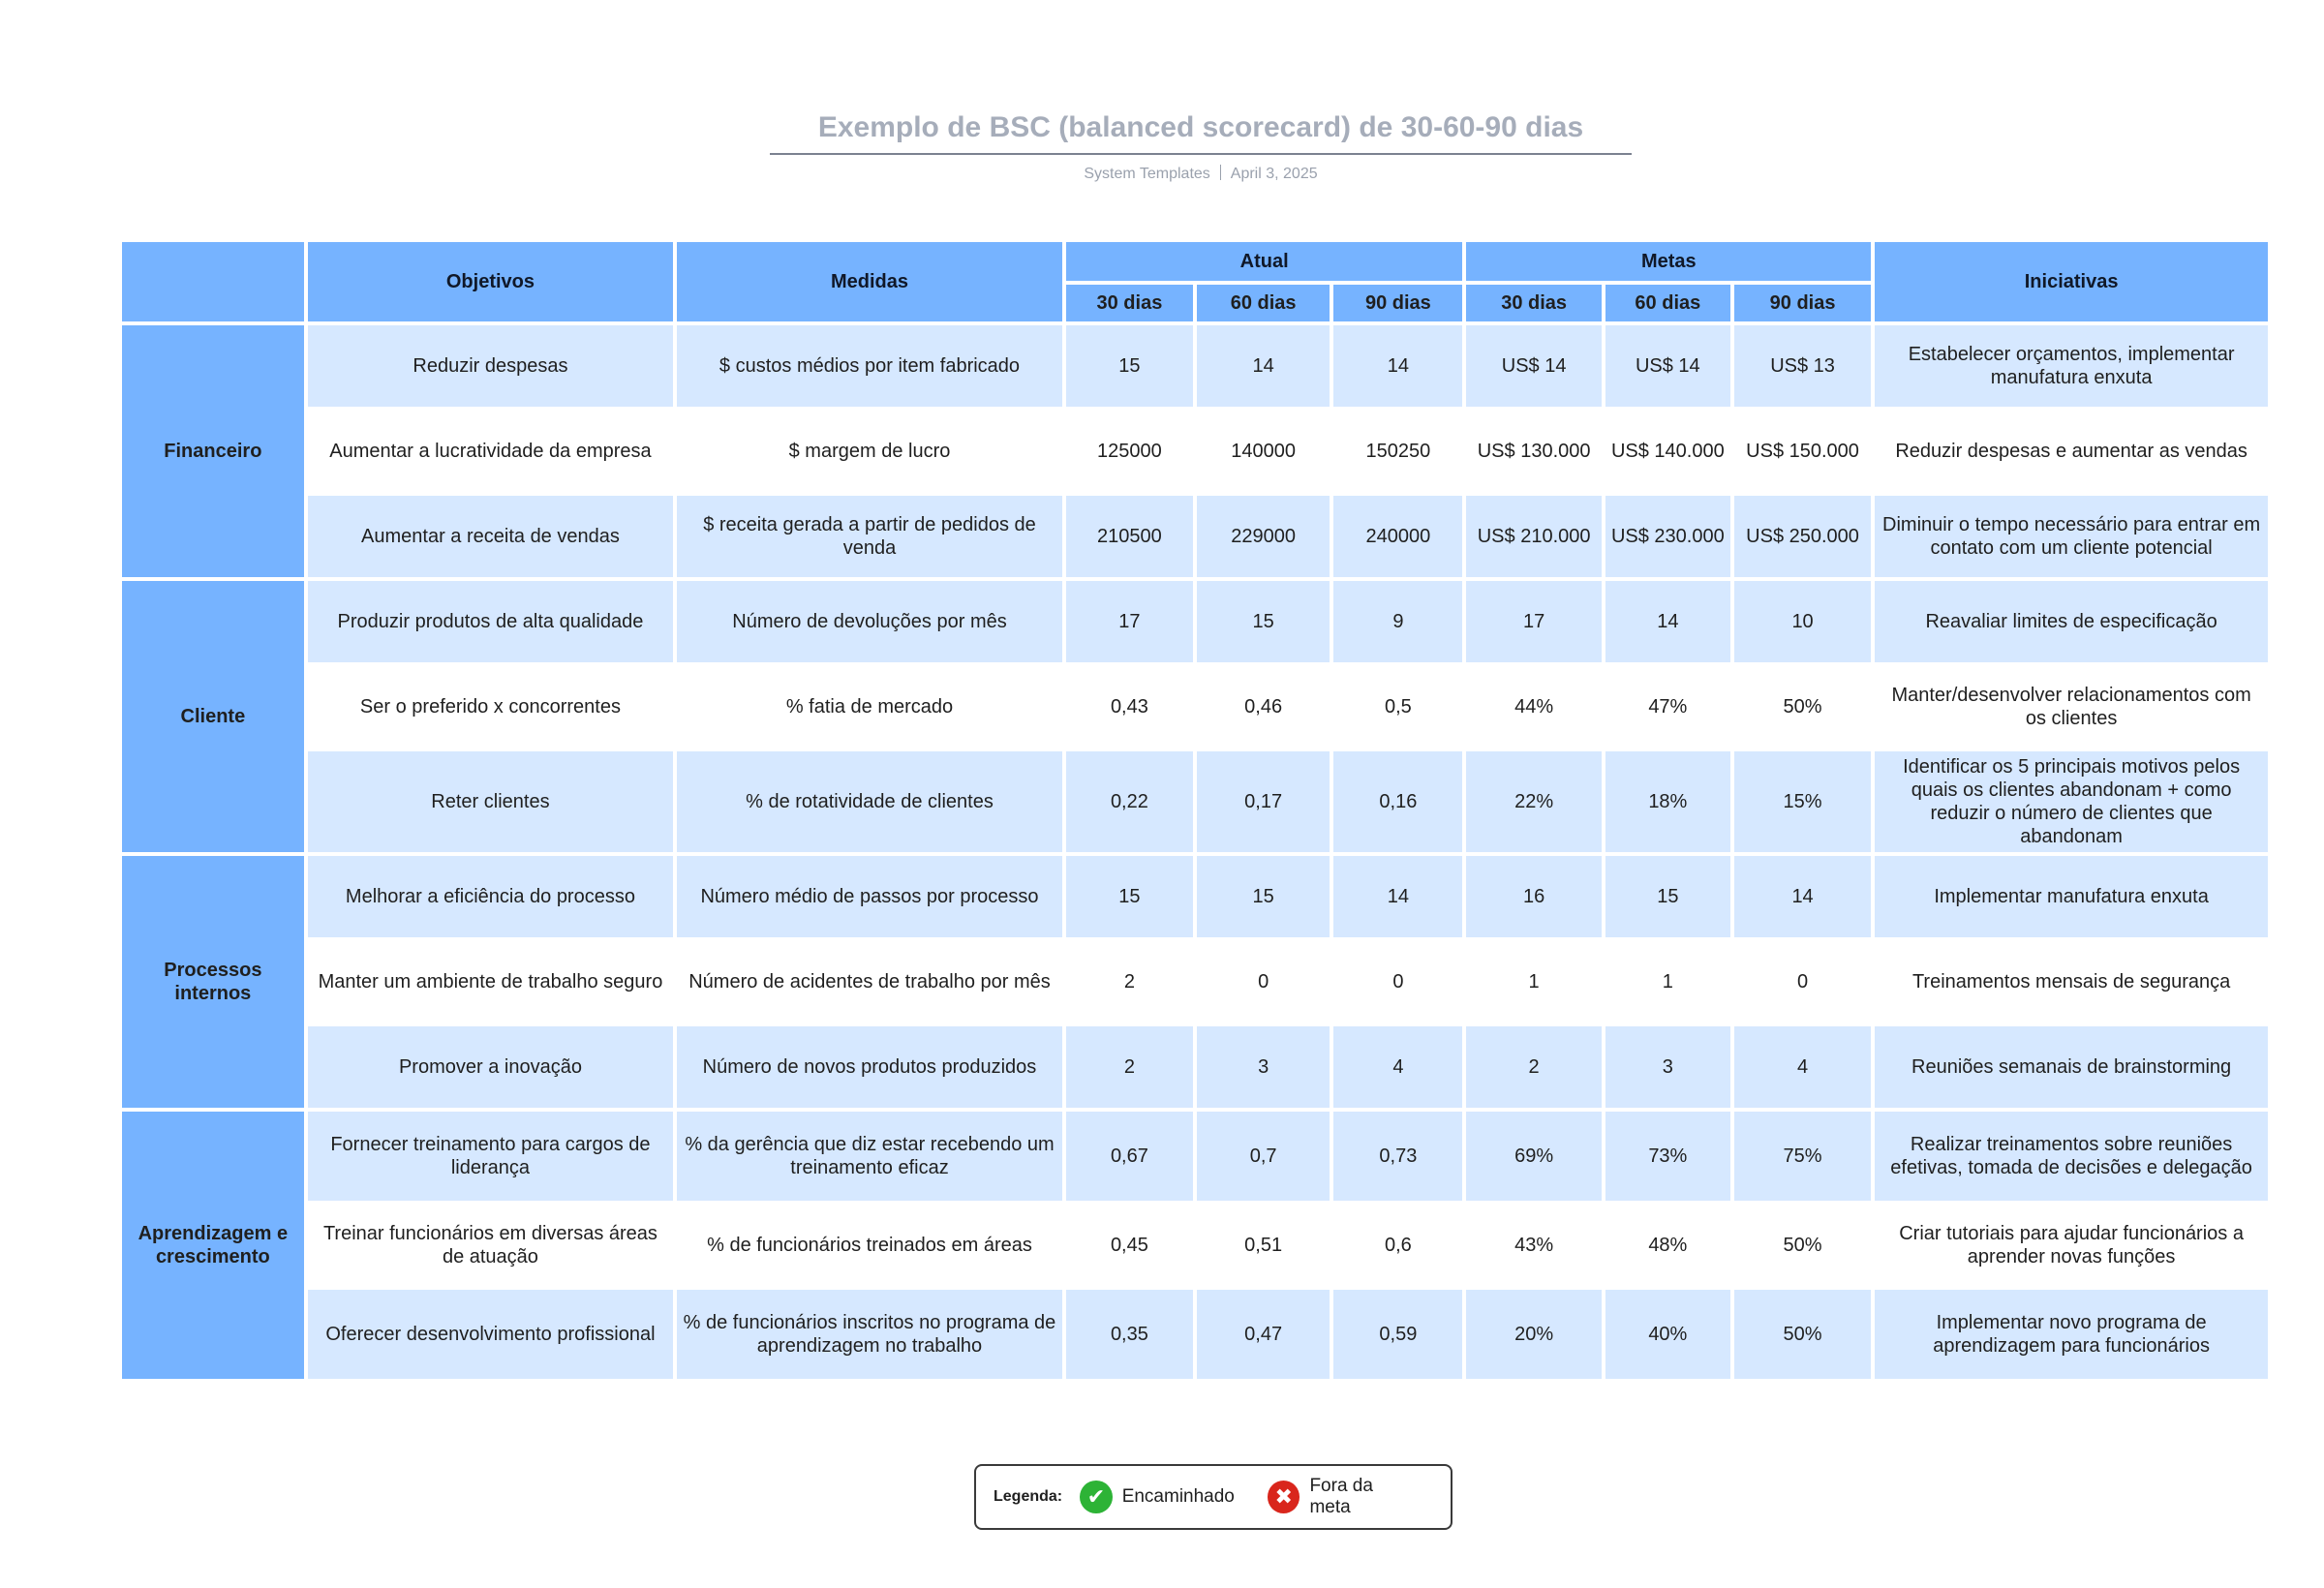 This screenshot has width=2324, height=1588. Describe the element at coordinates (1130, 1334) in the screenshot. I see `actual-30-cell: 0,35` at that location.